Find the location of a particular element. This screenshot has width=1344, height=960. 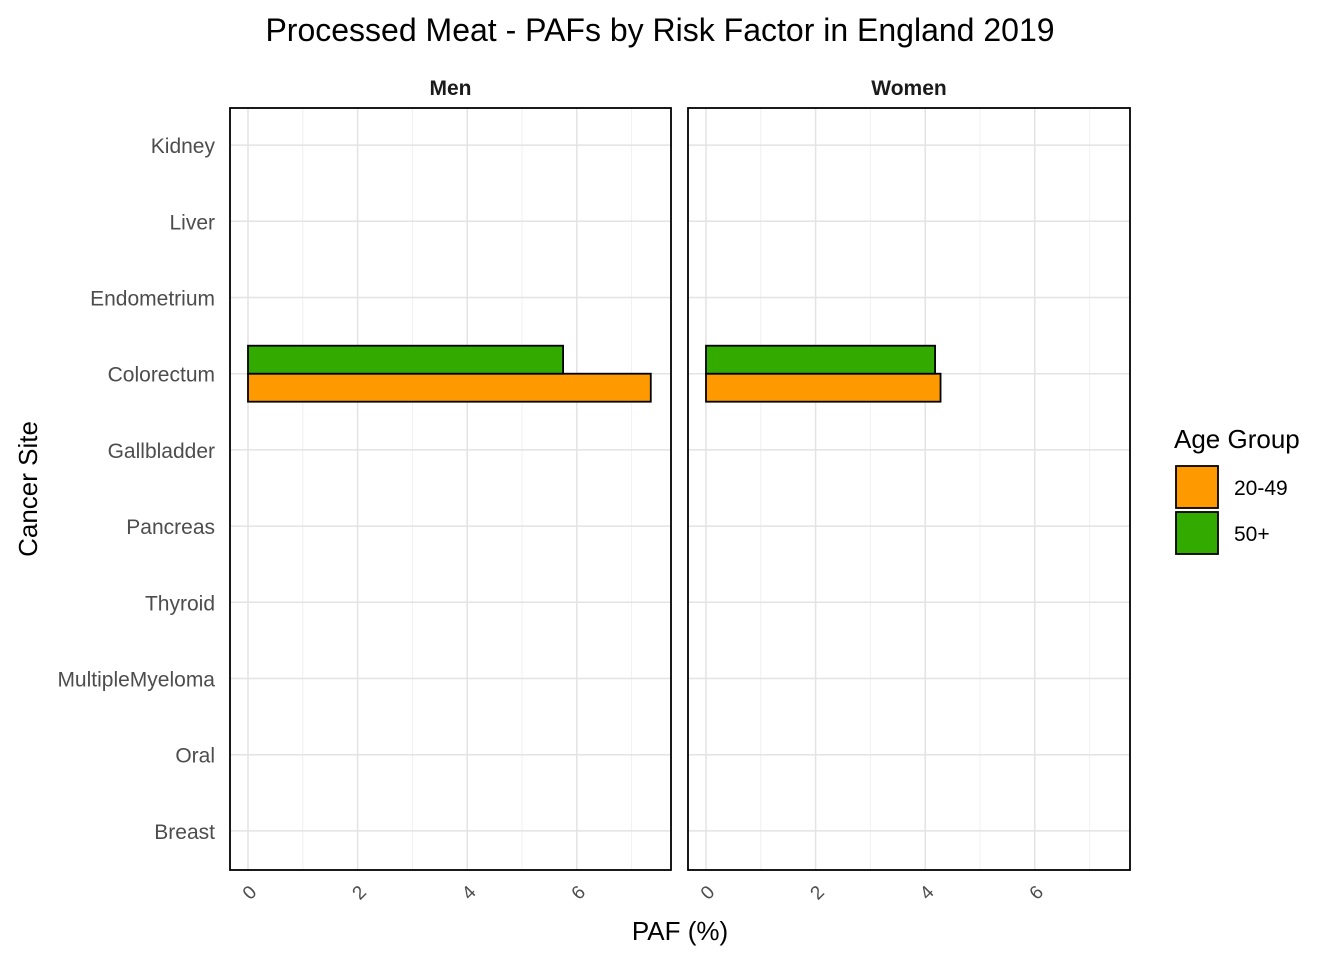

y-tick-label: Endometrium is located at coordinates (152, 299).